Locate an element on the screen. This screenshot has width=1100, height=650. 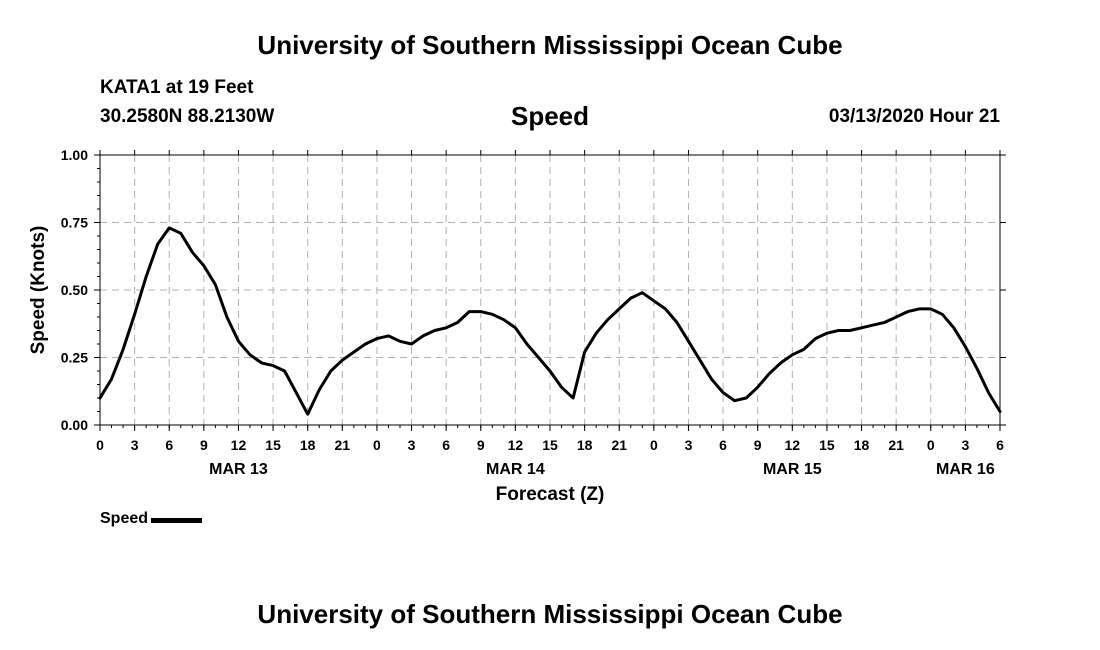
day-label: MAR 13 is located at coordinates (238, 469).